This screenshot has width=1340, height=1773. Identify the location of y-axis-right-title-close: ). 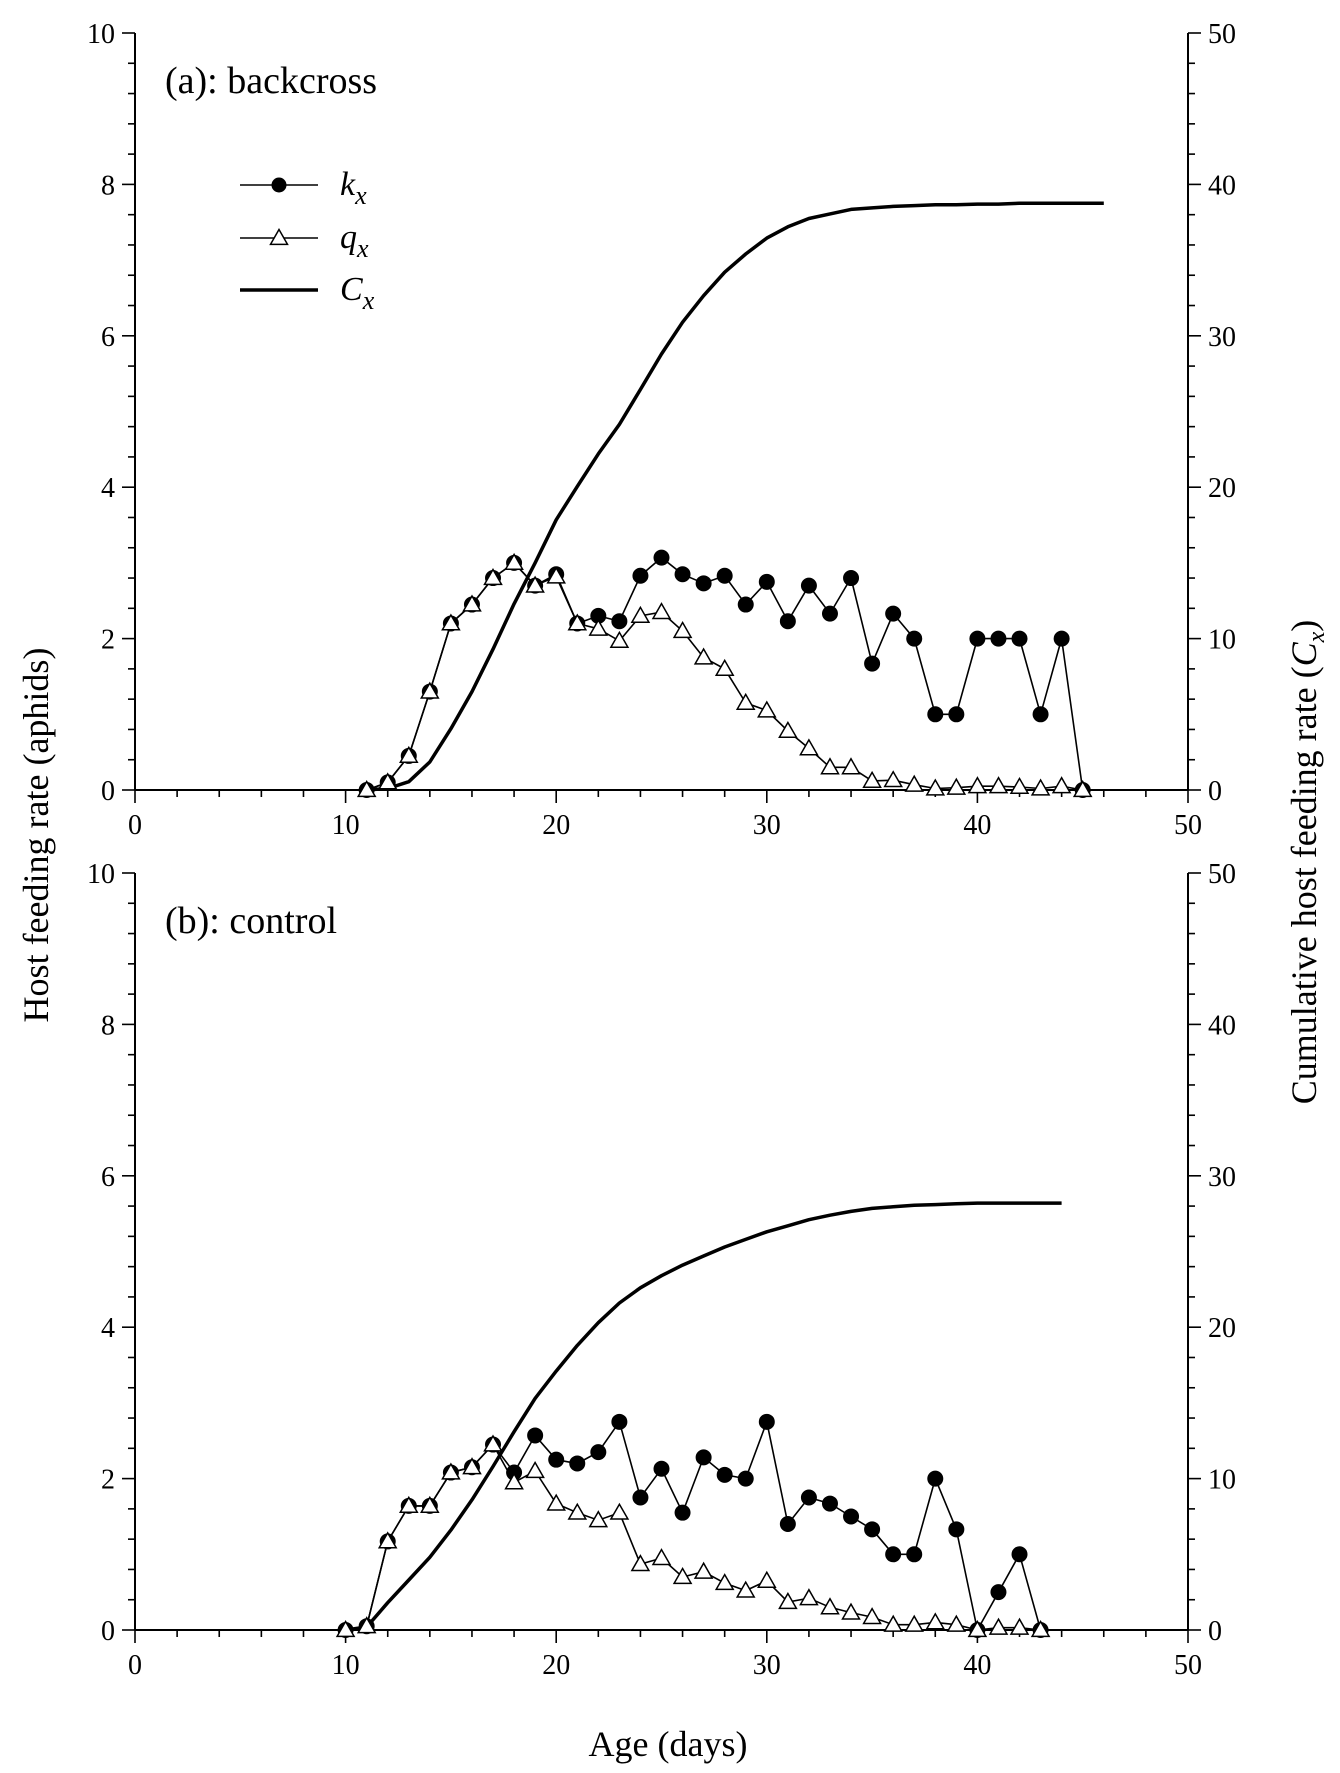
(1304, 626).